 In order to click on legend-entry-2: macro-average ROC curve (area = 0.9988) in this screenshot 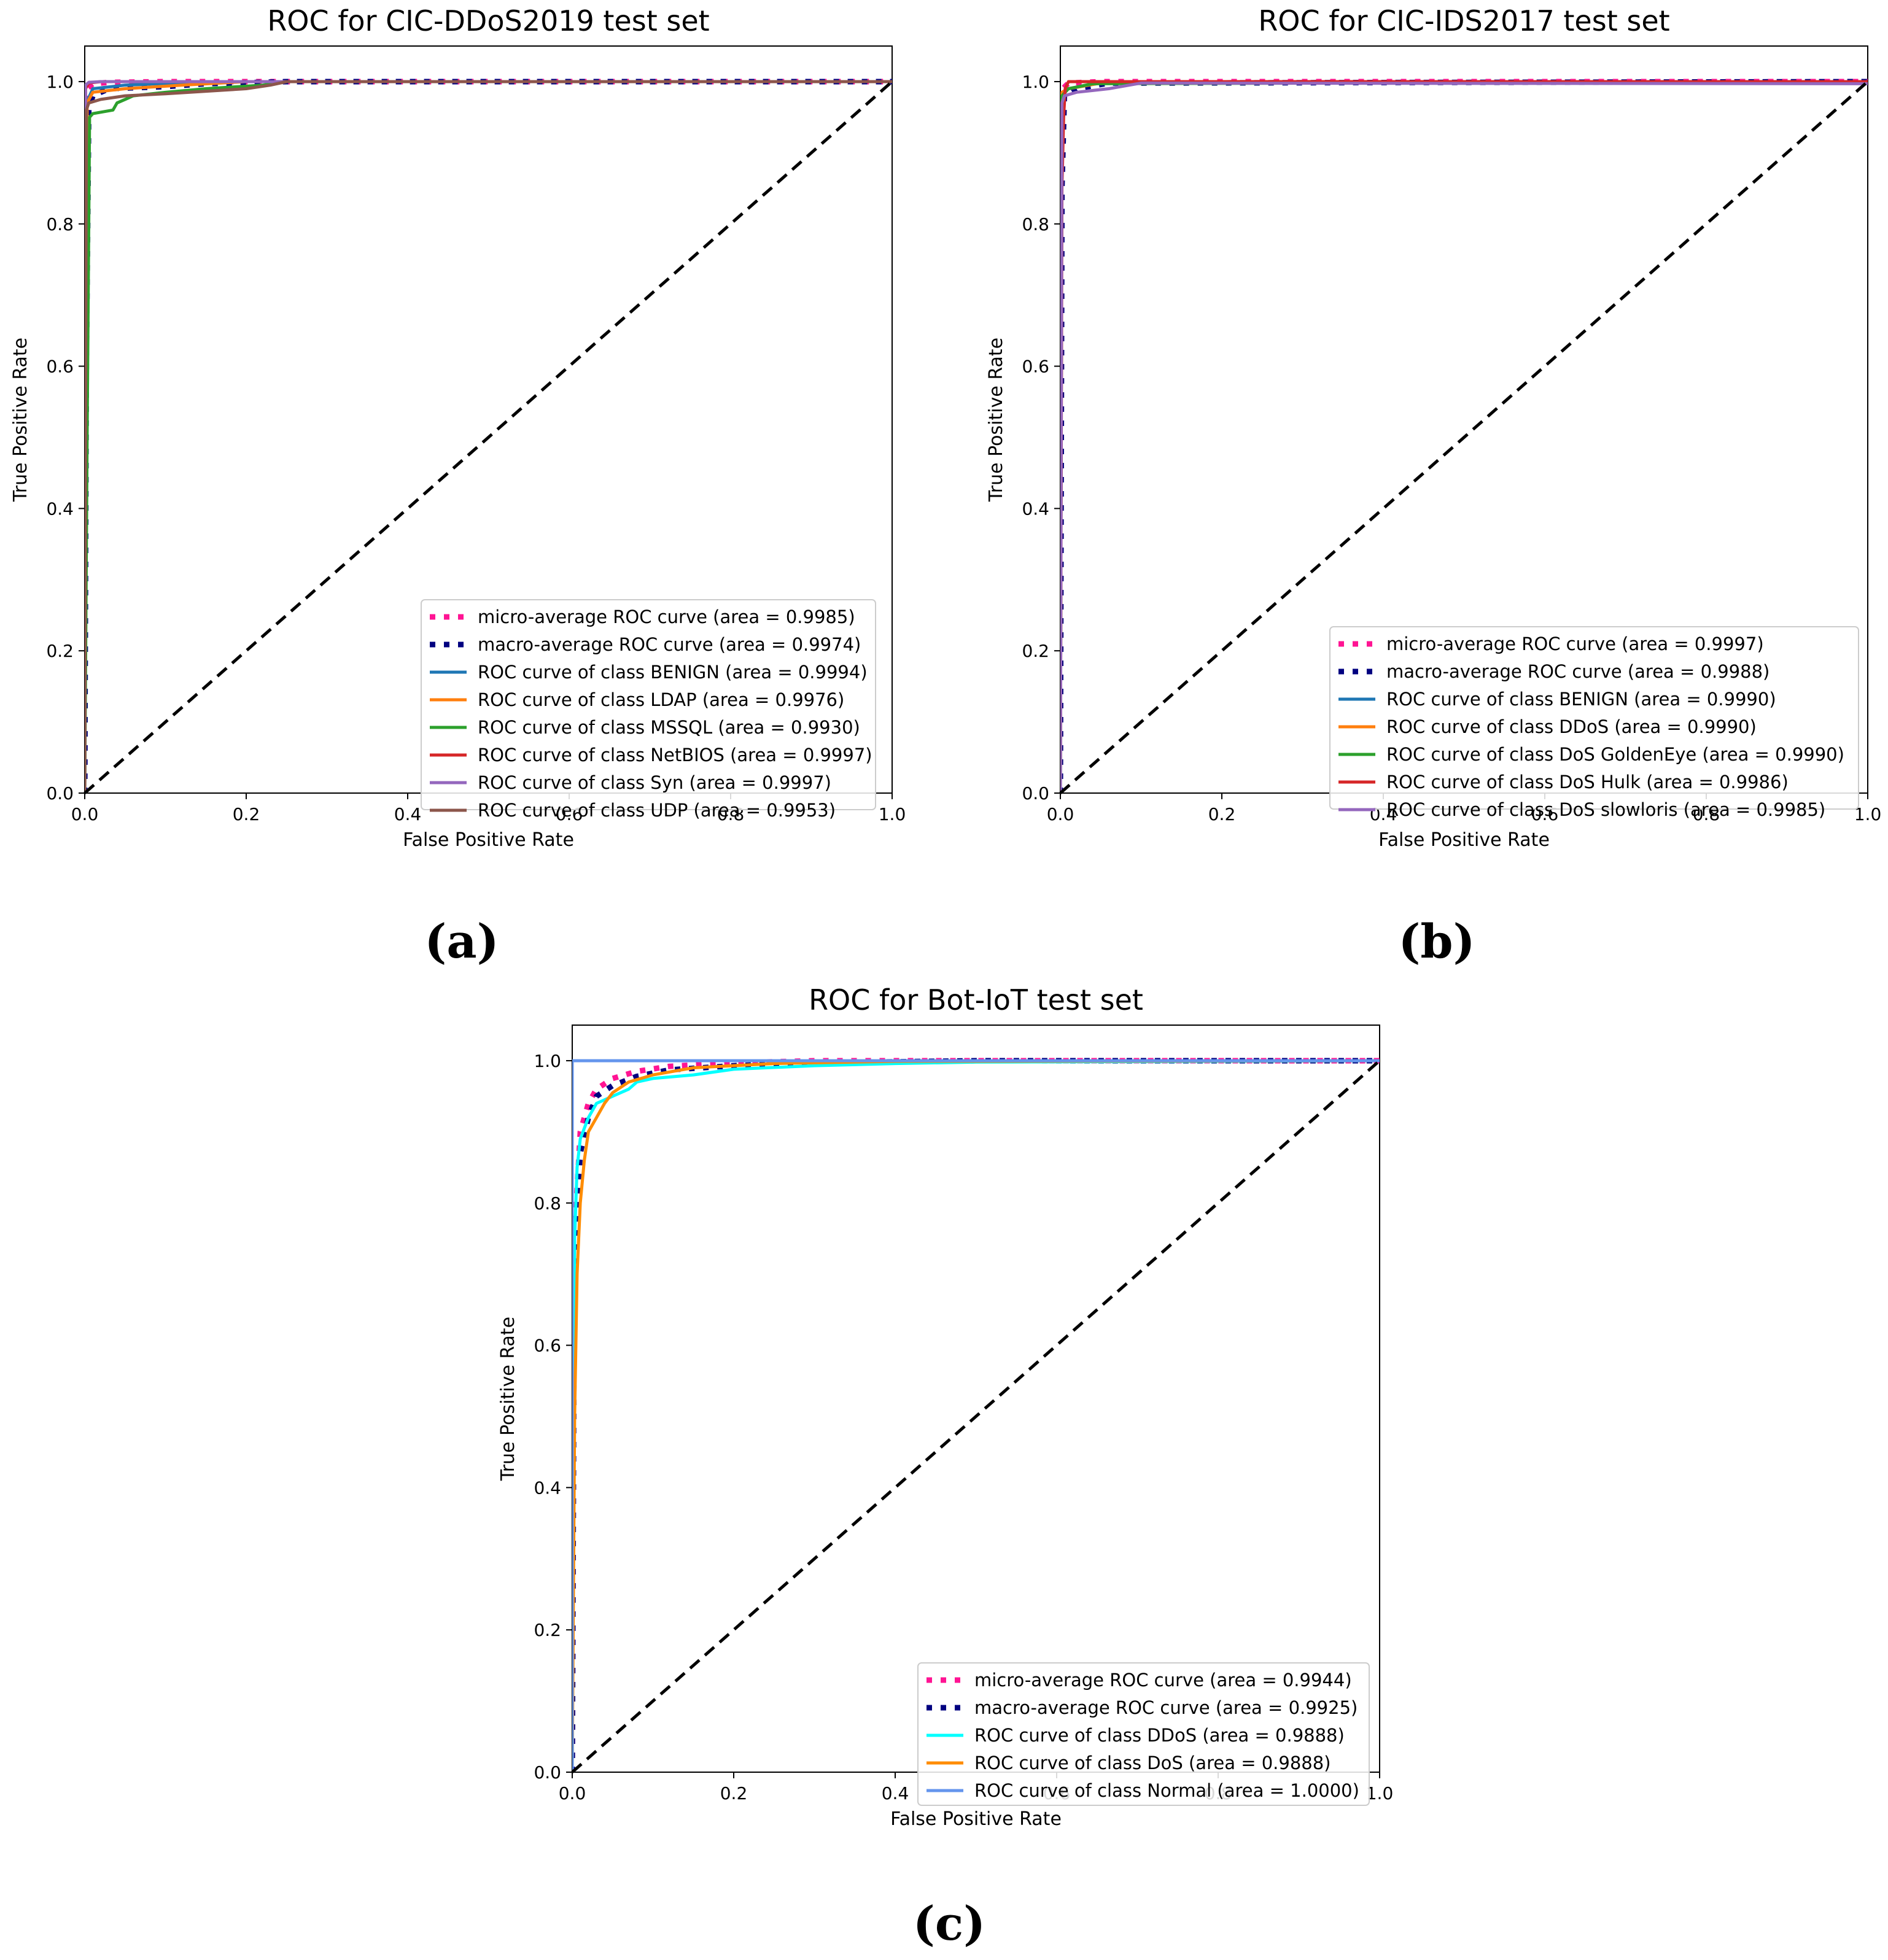, I will do `click(1578, 671)`.